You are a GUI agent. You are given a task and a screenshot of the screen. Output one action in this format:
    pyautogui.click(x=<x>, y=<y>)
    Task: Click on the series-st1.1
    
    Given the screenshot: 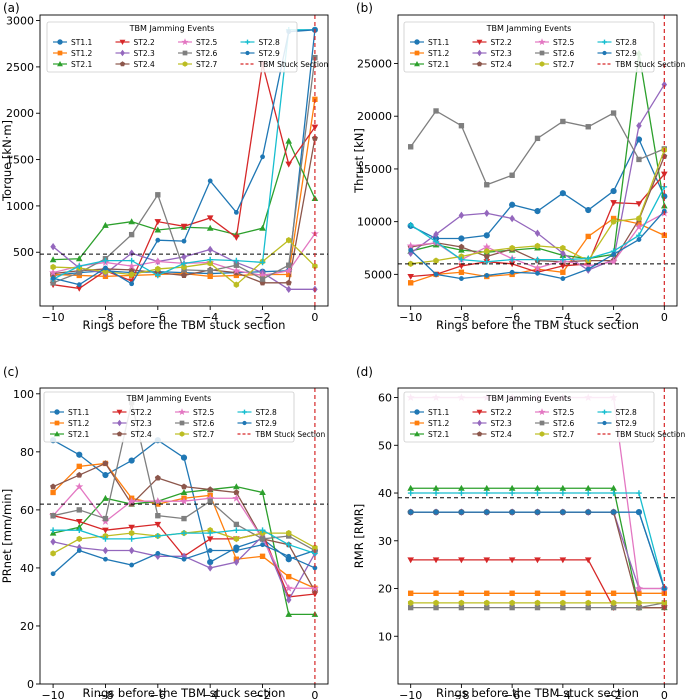 What is the action you would take?
    pyautogui.click(x=537, y=189)
    